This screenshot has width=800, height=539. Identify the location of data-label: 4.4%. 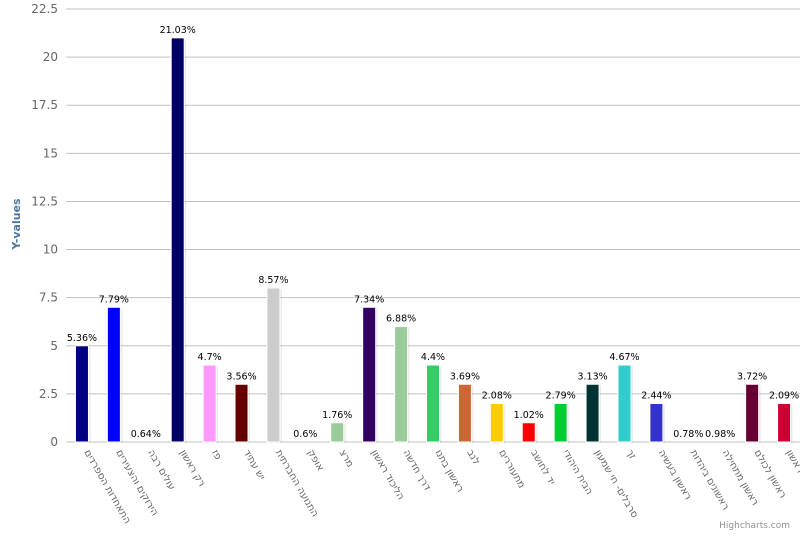
(433, 357).